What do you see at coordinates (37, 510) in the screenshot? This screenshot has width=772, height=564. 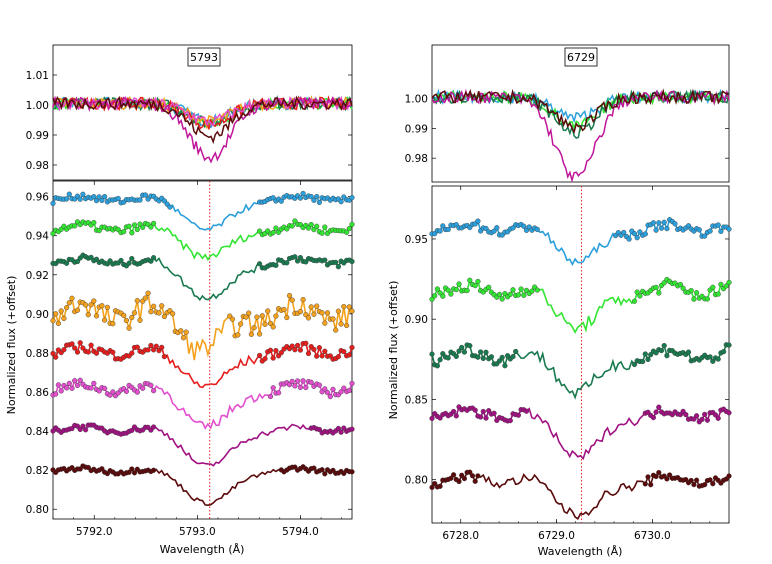 I see `y-tick-label: 0.80` at bounding box center [37, 510].